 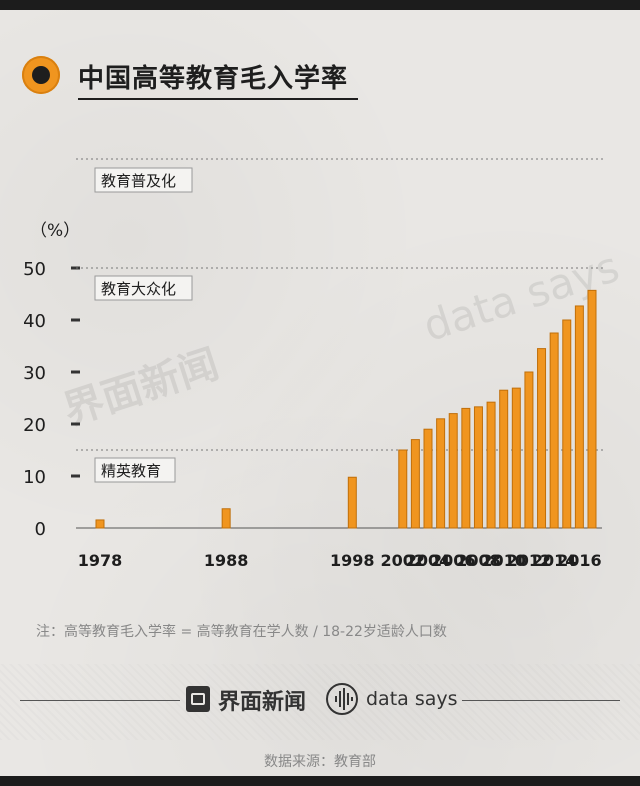 I want to click on footer-datasays-label: data says, so click(x=412, y=699).